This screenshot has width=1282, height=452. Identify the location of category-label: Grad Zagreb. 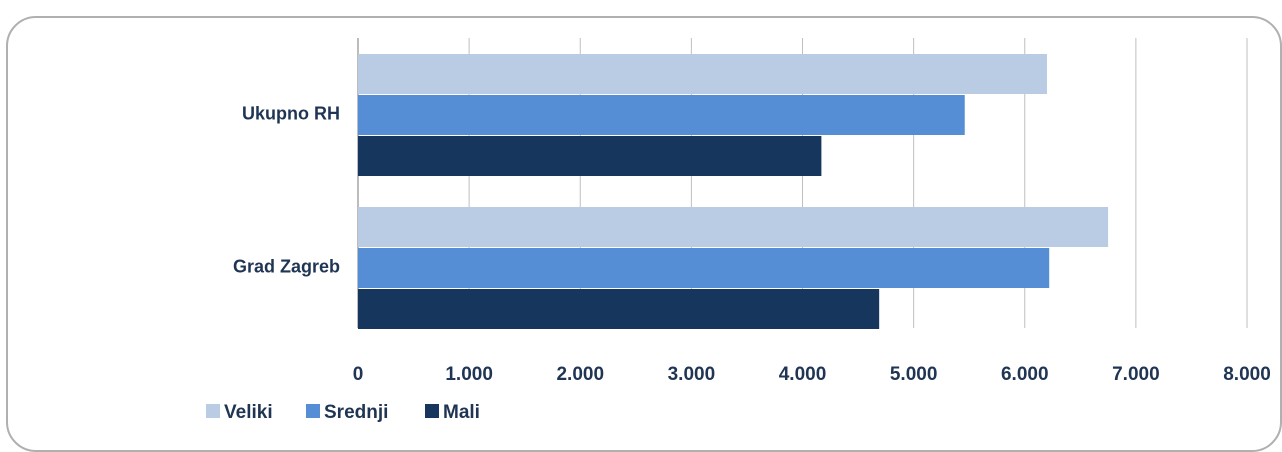
(286, 267).